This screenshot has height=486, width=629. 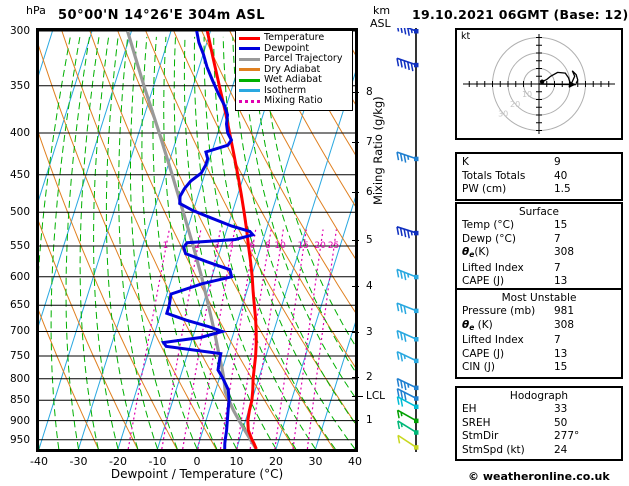 I want to click on hodograph-unit-label: kt, so click(x=466, y=36).